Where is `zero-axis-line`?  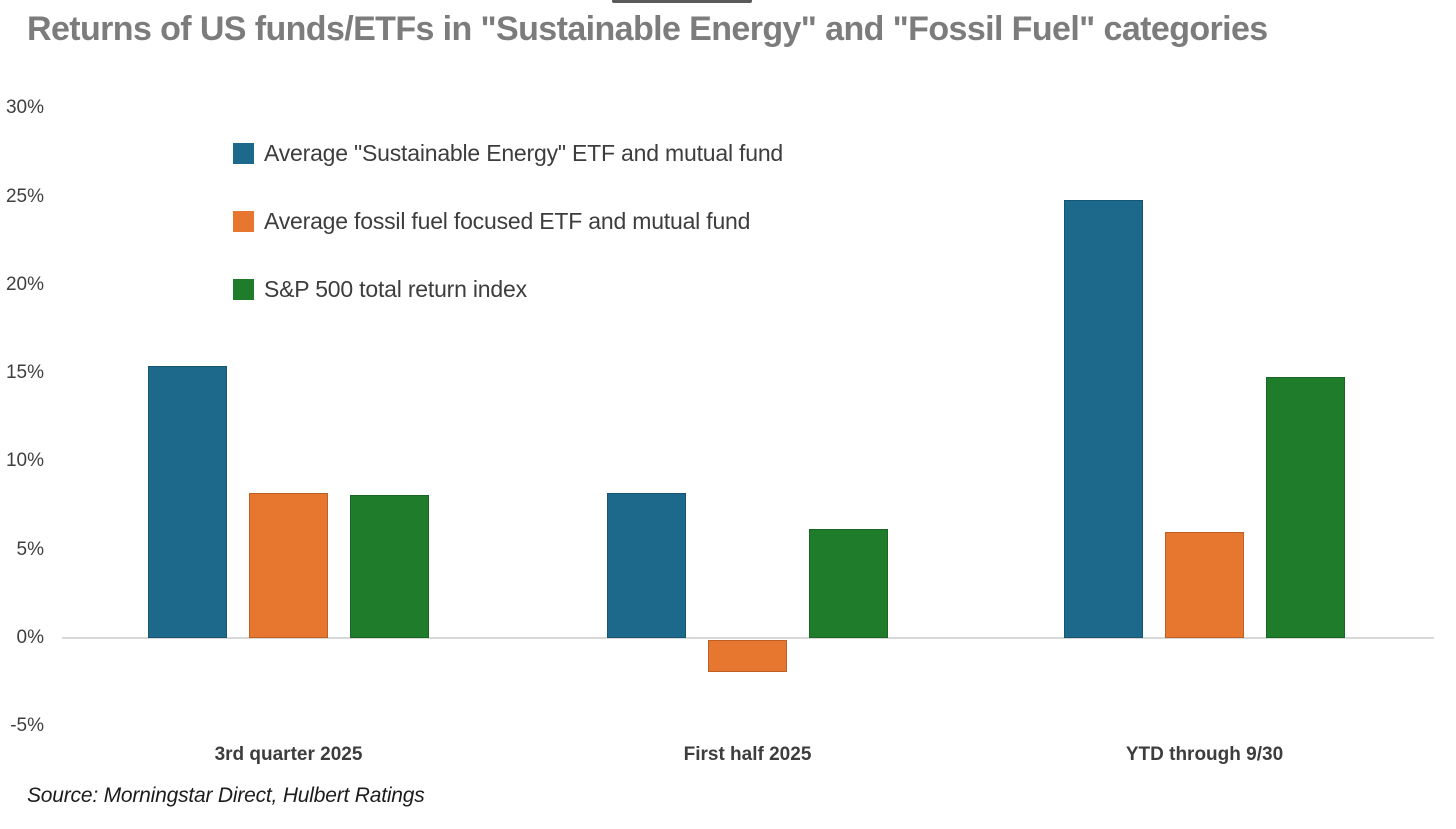 zero-axis-line is located at coordinates (748, 638).